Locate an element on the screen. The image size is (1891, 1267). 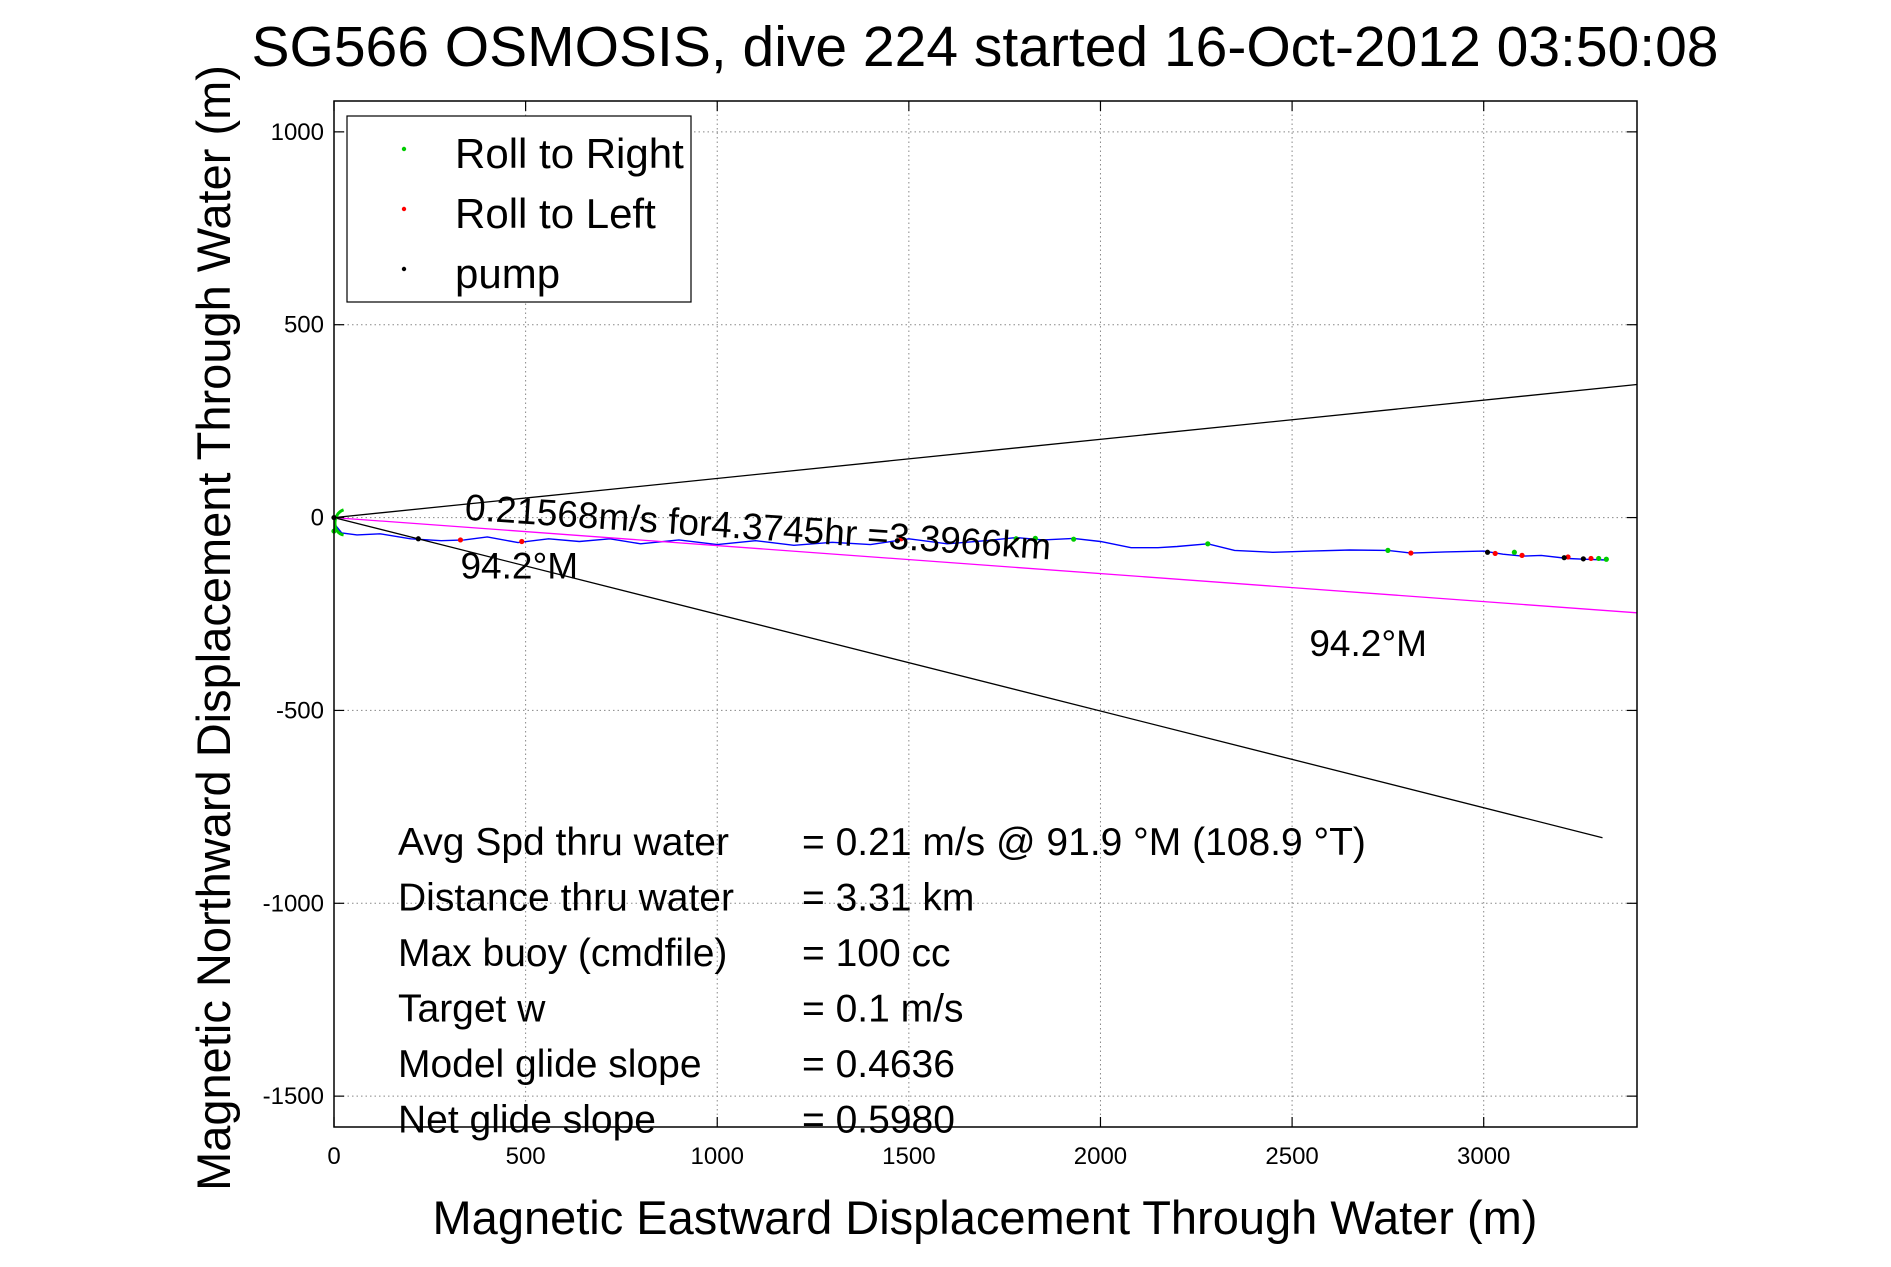
stat-label-avg-speed: Avg Spd thru water is located at coordinates (563, 842).